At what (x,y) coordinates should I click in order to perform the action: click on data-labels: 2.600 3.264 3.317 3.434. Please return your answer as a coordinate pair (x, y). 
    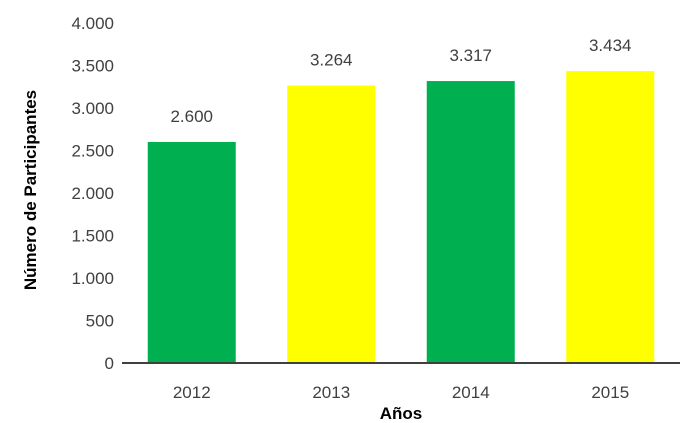
    Looking at the image, I should click on (400, 81).